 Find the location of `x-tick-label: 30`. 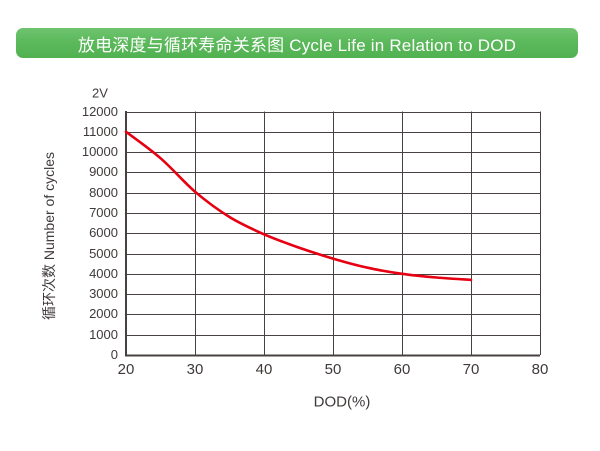

x-tick-label: 30 is located at coordinates (195, 369).